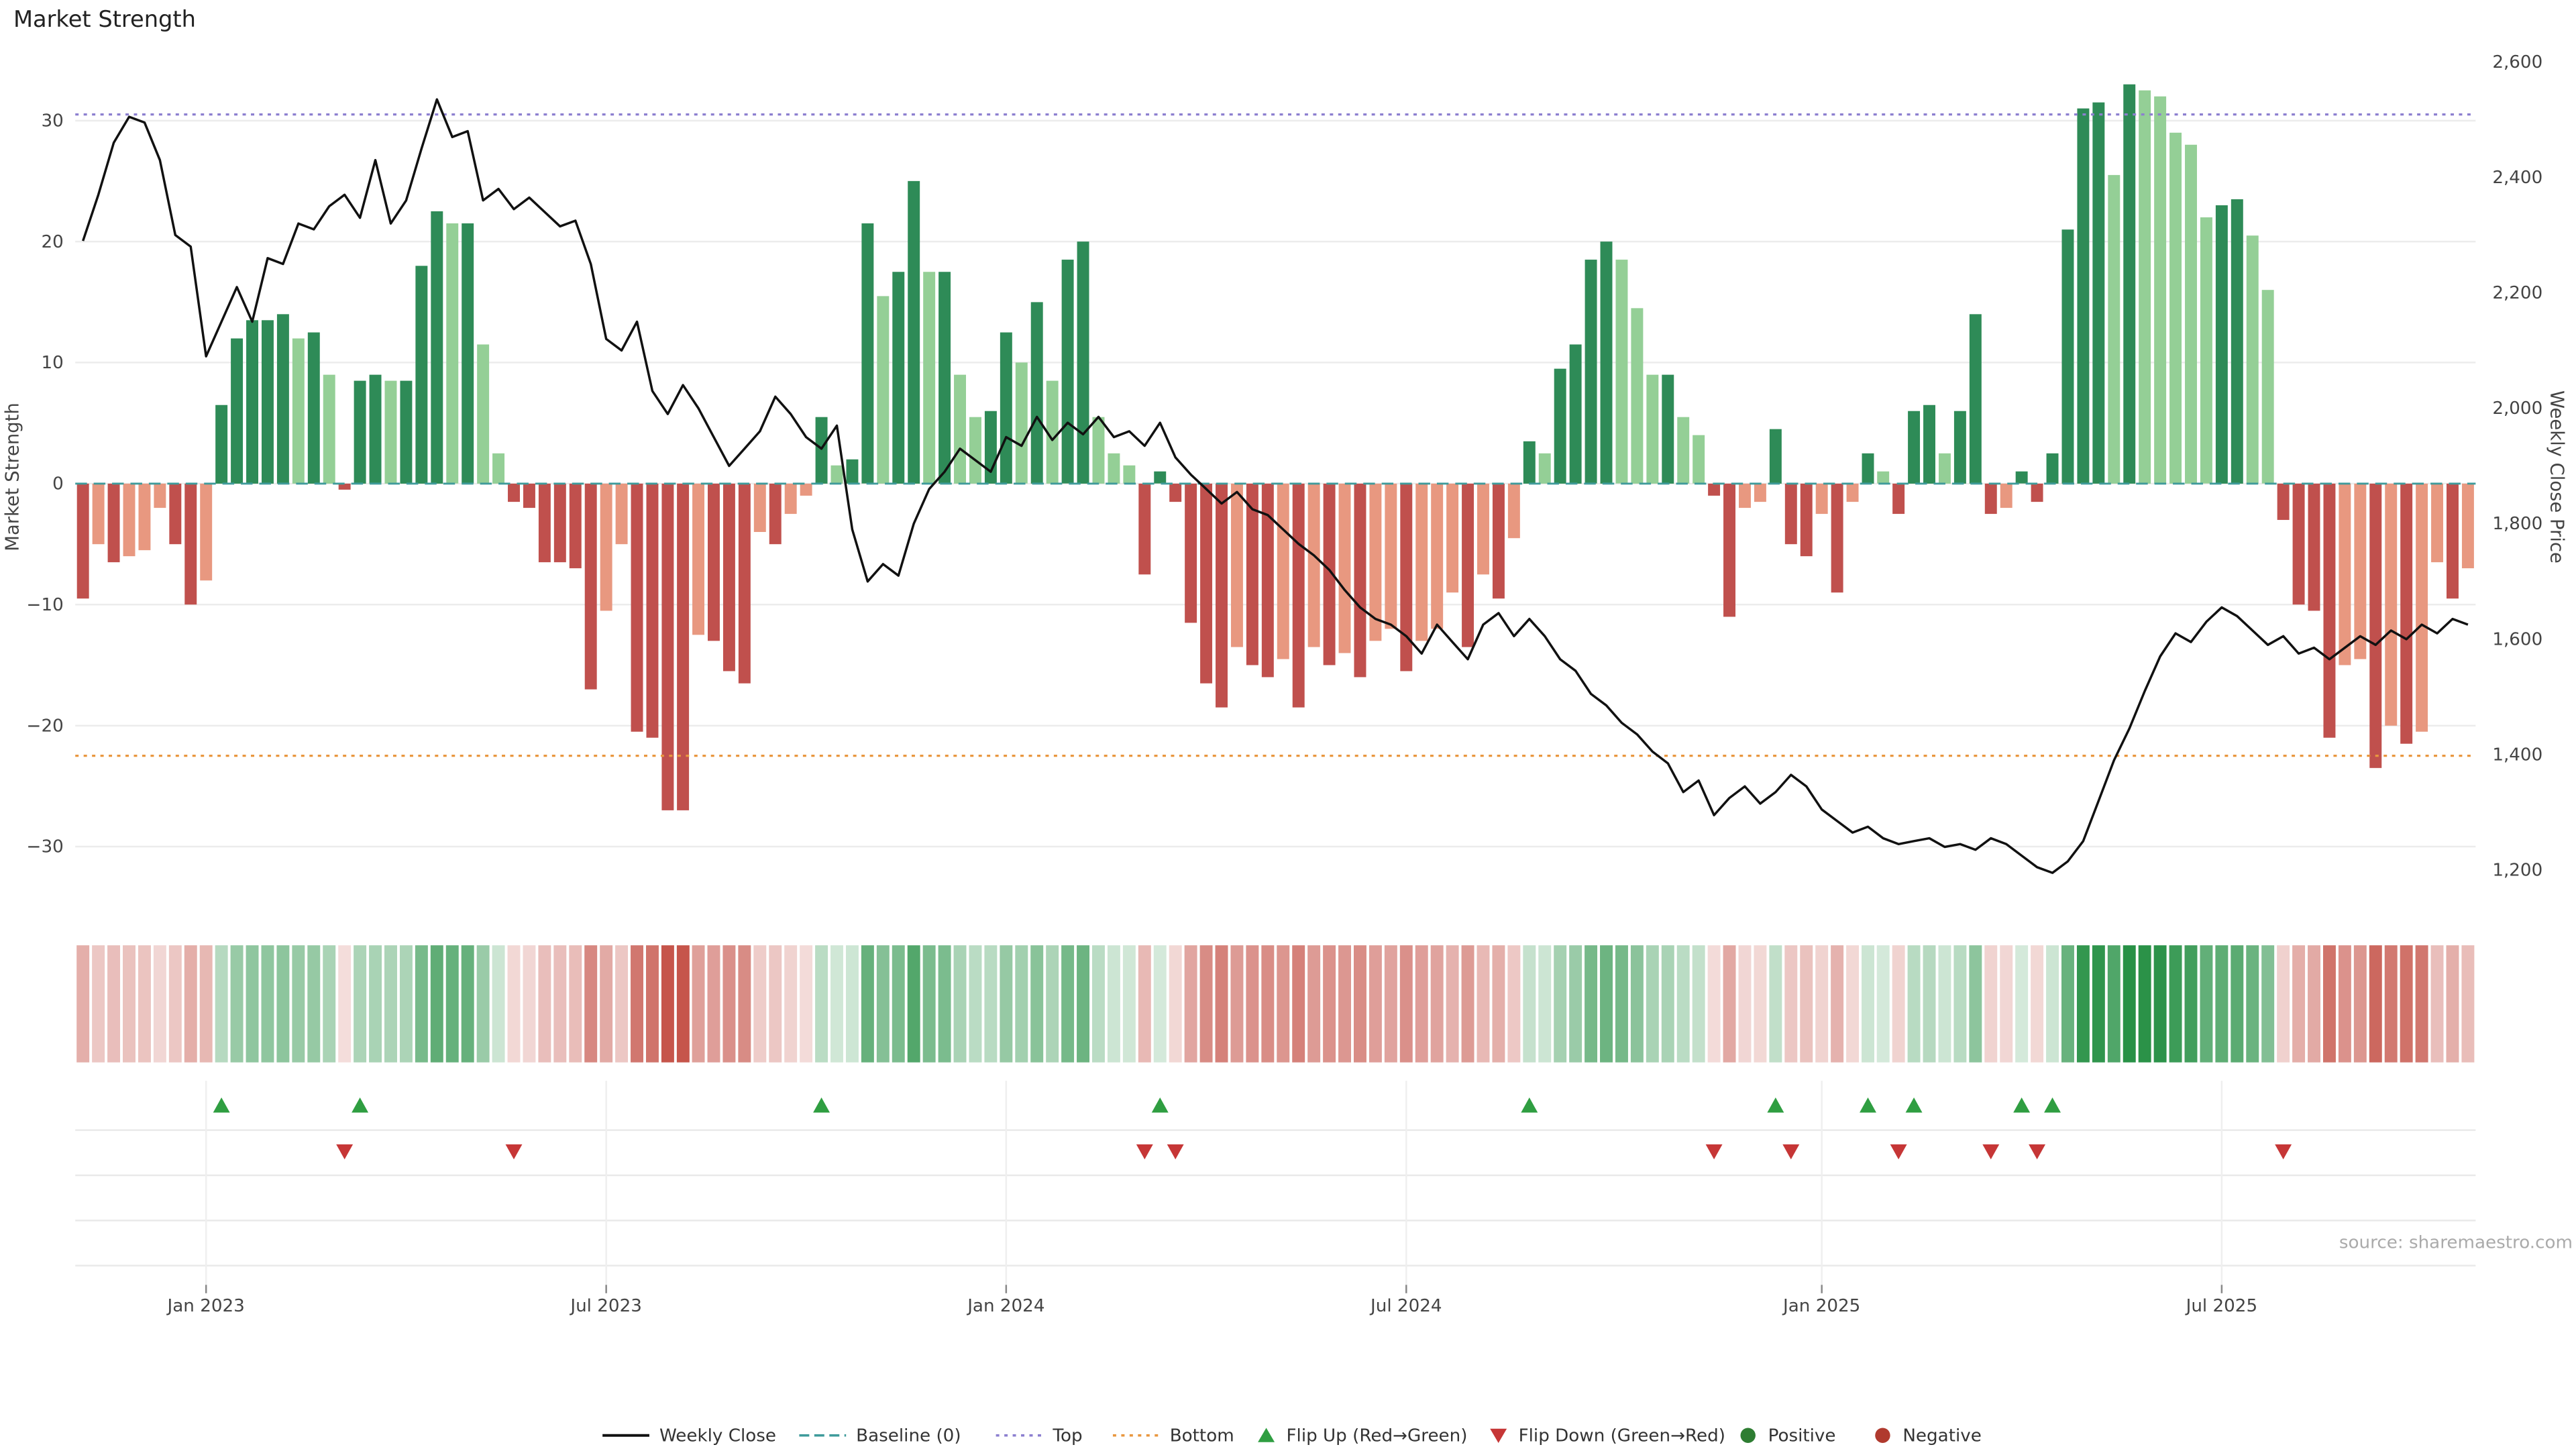 The height and width of the screenshot is (1449, 2576). What do you see at coordinates (45, 484) in the screenshot?
I see `left-axis-ticks: 30 20 10 0 −10 −20 −30` at bounding box center [45, 484].